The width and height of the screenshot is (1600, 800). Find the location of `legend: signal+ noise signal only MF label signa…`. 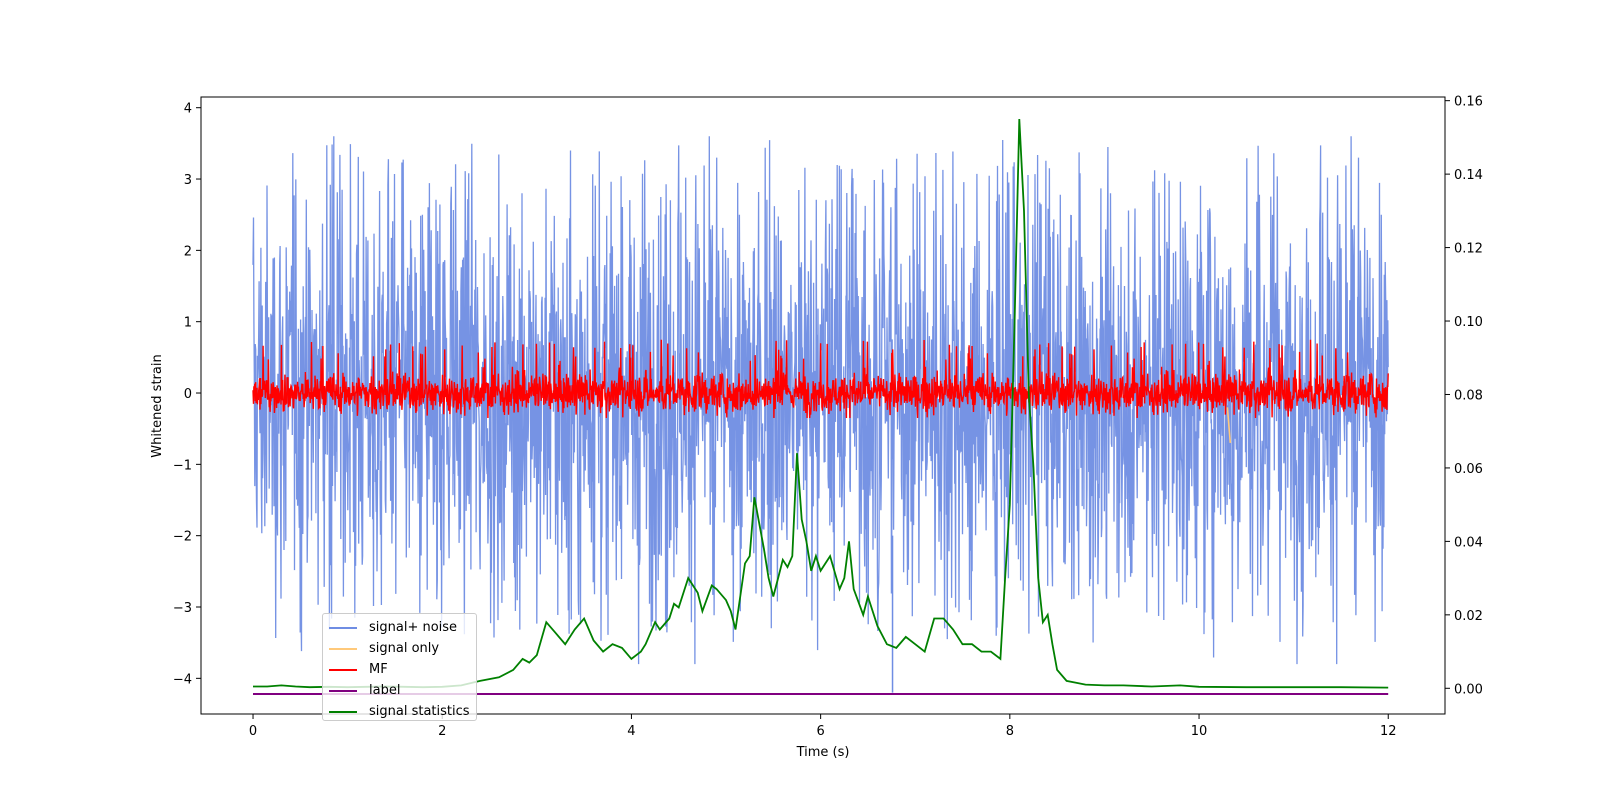

legend: signal+ noise signal only MF label signa… is located at coordinates (399, 667).